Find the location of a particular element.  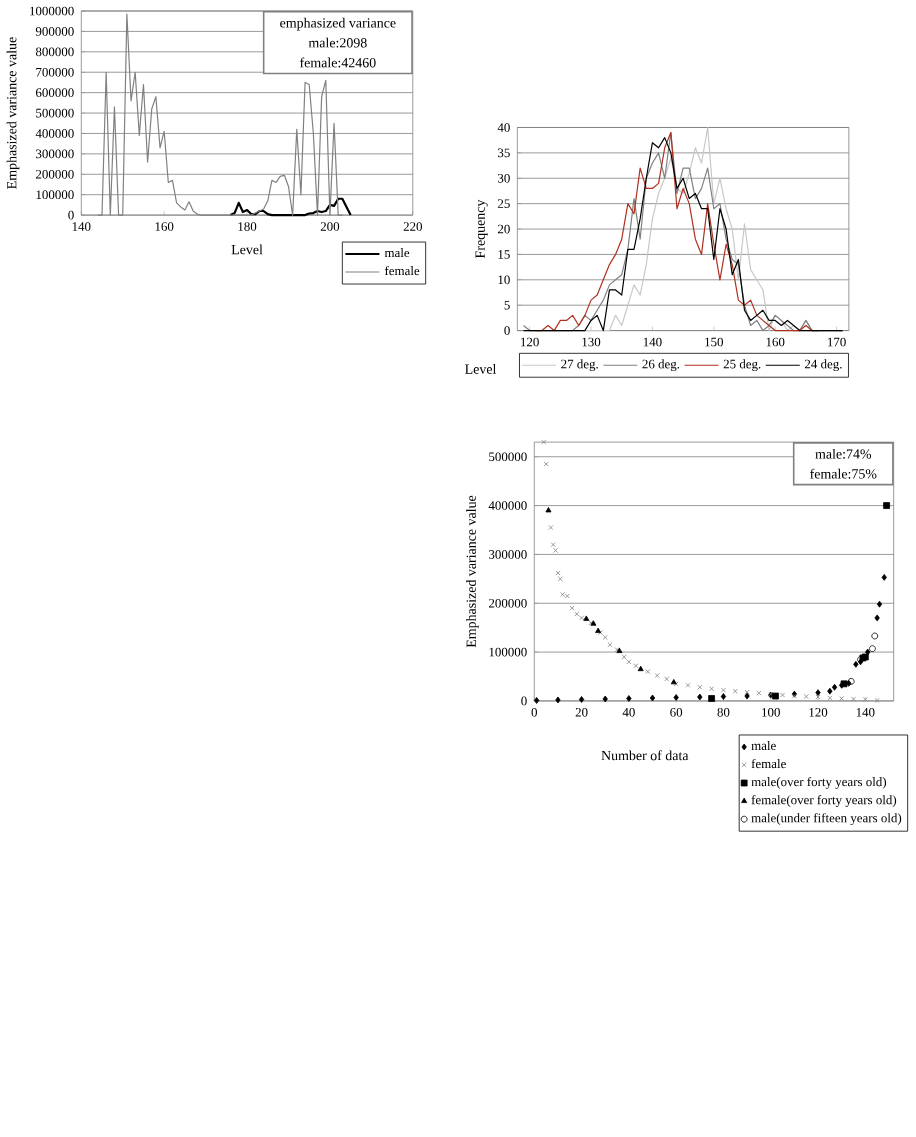

y-axis-title: Frequency is located at coordinates (481, 229).